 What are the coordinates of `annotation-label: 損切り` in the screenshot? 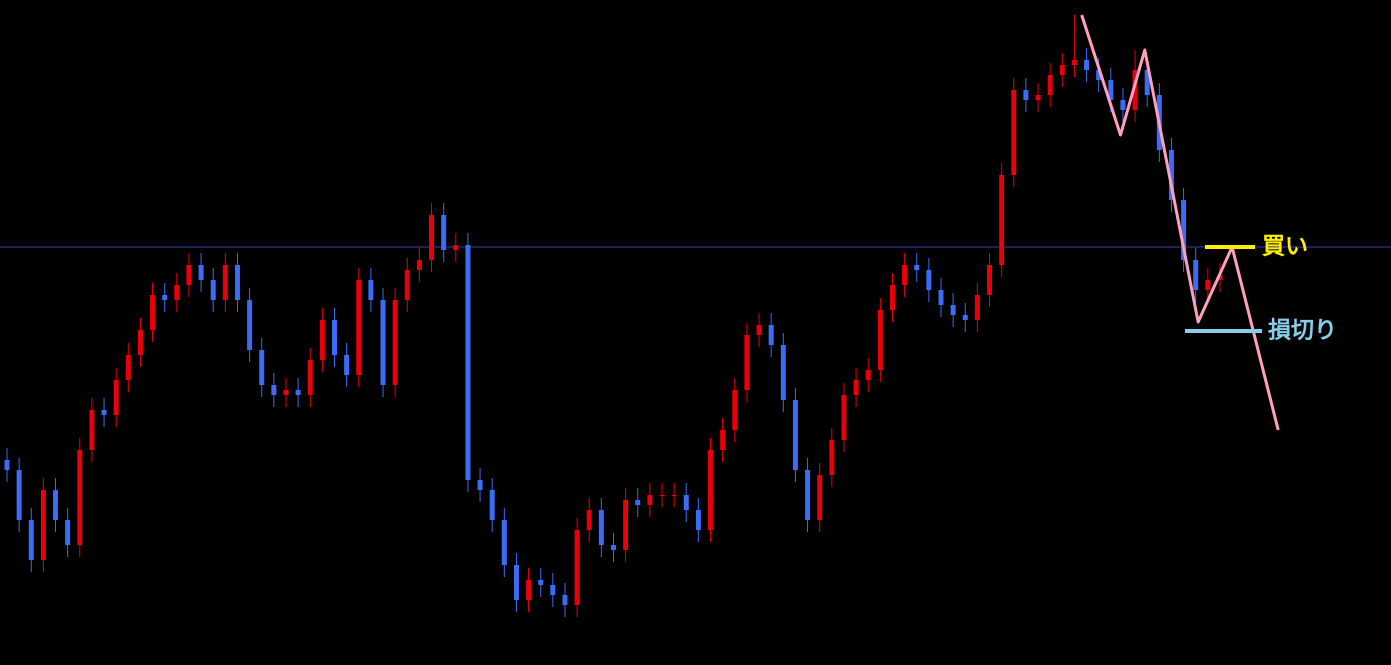 It's located at (1302, 331).